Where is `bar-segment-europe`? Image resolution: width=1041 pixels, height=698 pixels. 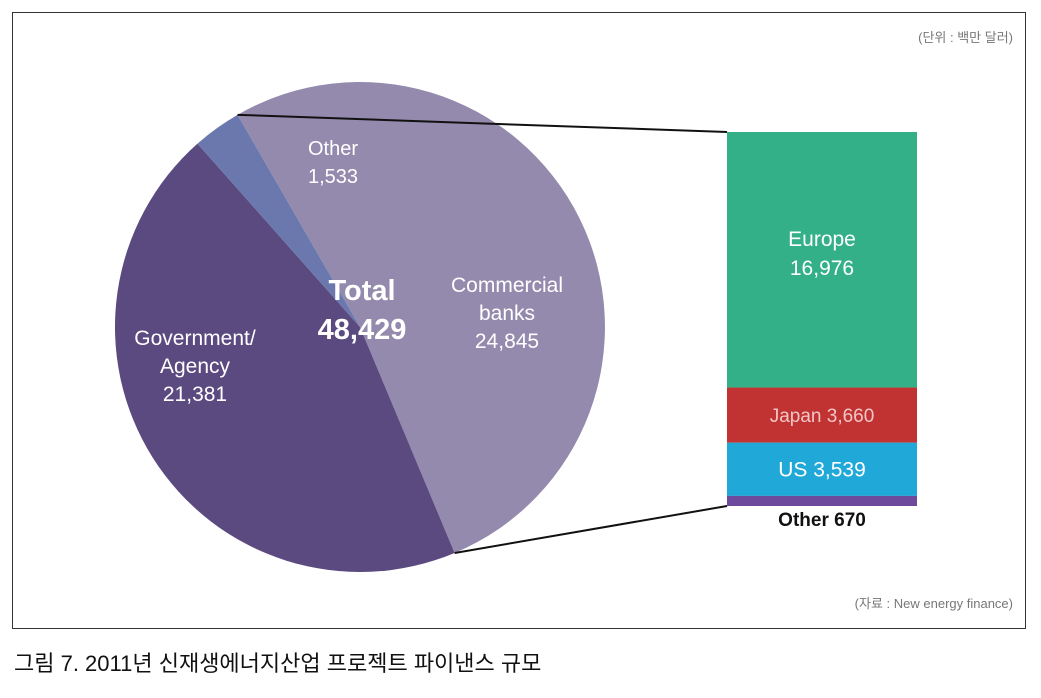
bar-segment-europe is located at coordinates (822, 260).